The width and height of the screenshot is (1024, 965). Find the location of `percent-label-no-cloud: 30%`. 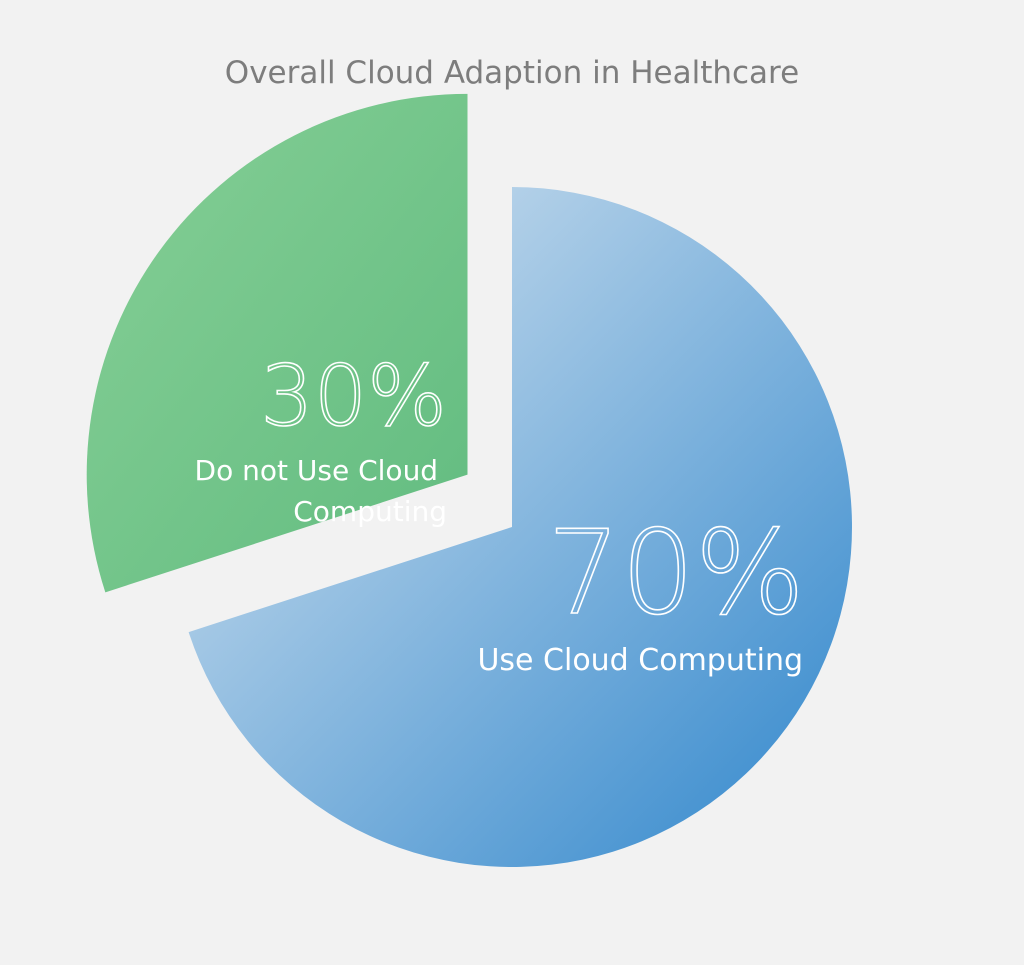

percent-label-no-cloud: 30% is located at coordinates (353, 396).